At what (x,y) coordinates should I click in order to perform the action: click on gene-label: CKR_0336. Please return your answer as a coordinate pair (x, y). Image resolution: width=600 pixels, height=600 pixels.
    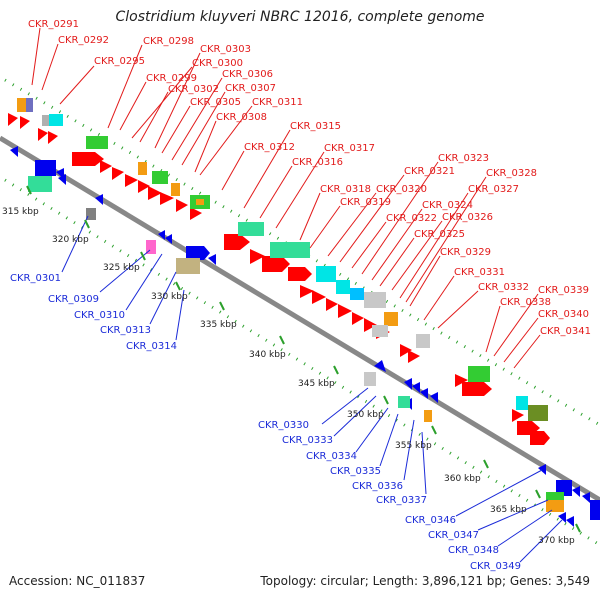
    Looking at the image, I should click on (377, 486).